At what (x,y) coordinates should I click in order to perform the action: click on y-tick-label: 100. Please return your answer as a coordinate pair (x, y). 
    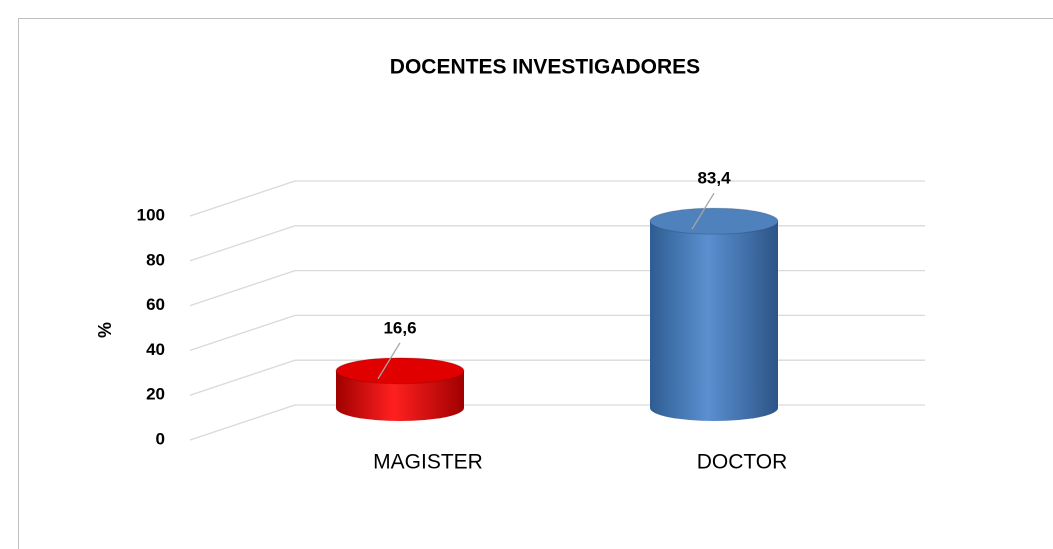
    Looking at the image, I should click on (151, 214).